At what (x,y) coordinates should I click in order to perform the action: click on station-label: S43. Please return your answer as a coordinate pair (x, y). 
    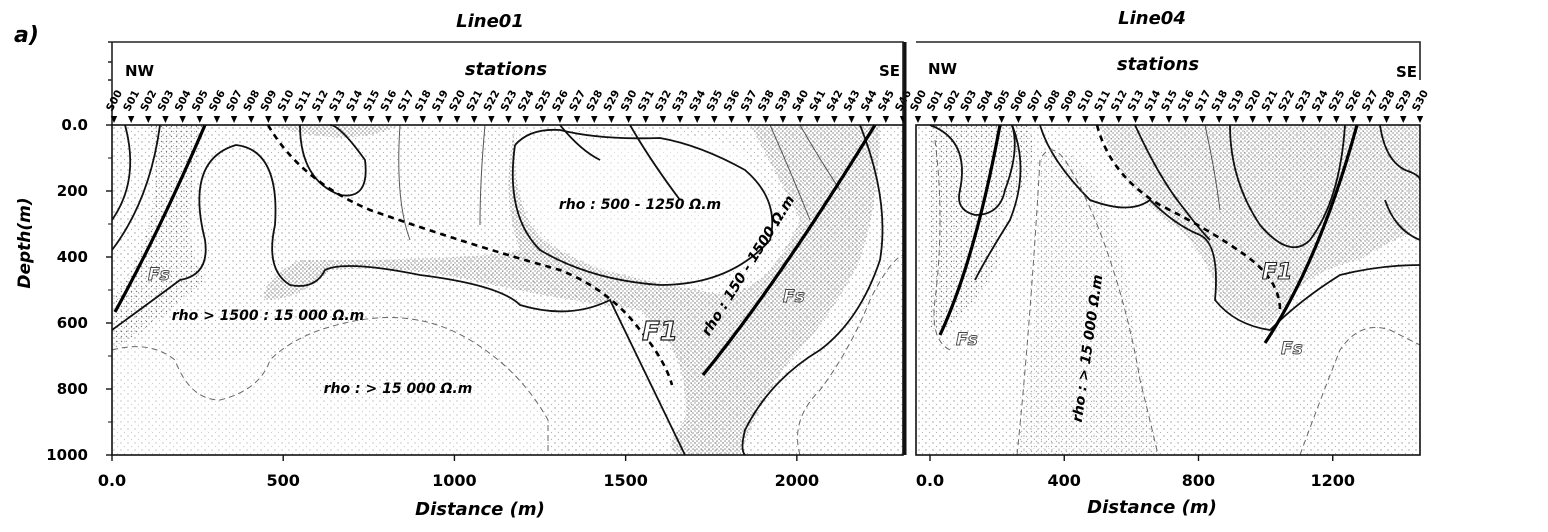
    Looking at the image, I should click on (852, 100).